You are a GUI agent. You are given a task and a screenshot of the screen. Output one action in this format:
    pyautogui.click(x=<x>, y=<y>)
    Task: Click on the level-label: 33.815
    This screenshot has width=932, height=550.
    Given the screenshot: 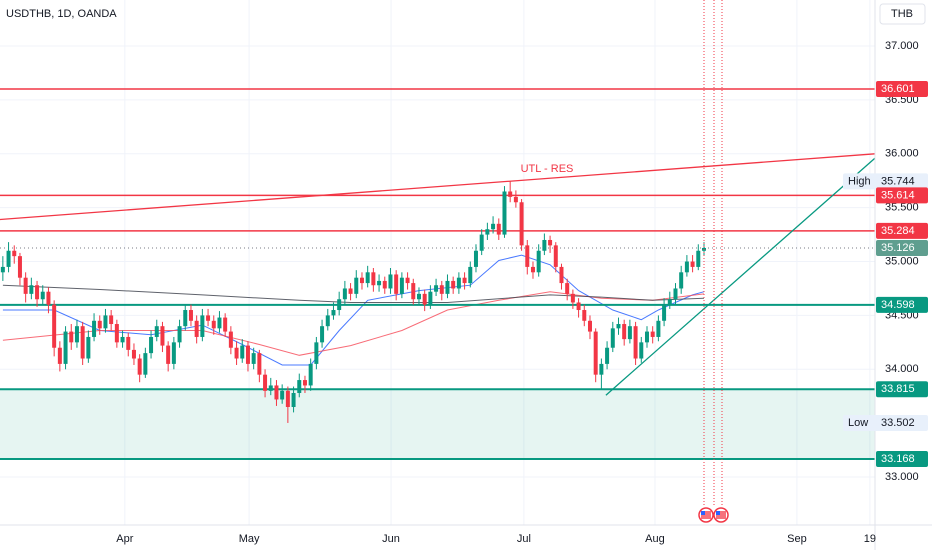 What is the action you would take?
    pyautogui.click(x=898, y=389)
    